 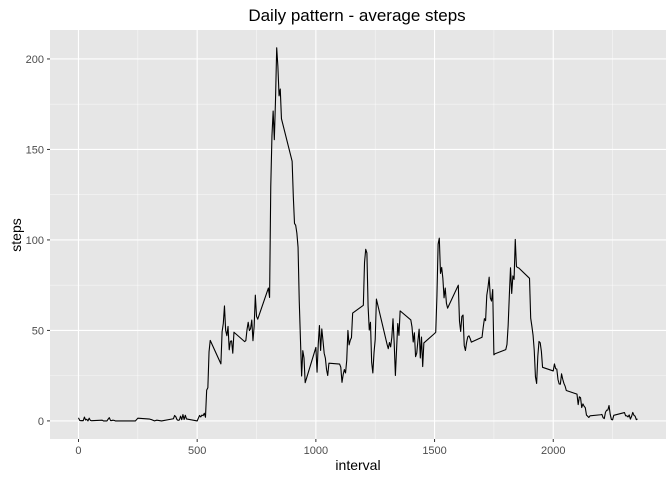 I want to click on y-axis: 0 50 100 150 200, so click(x=38, y=241).